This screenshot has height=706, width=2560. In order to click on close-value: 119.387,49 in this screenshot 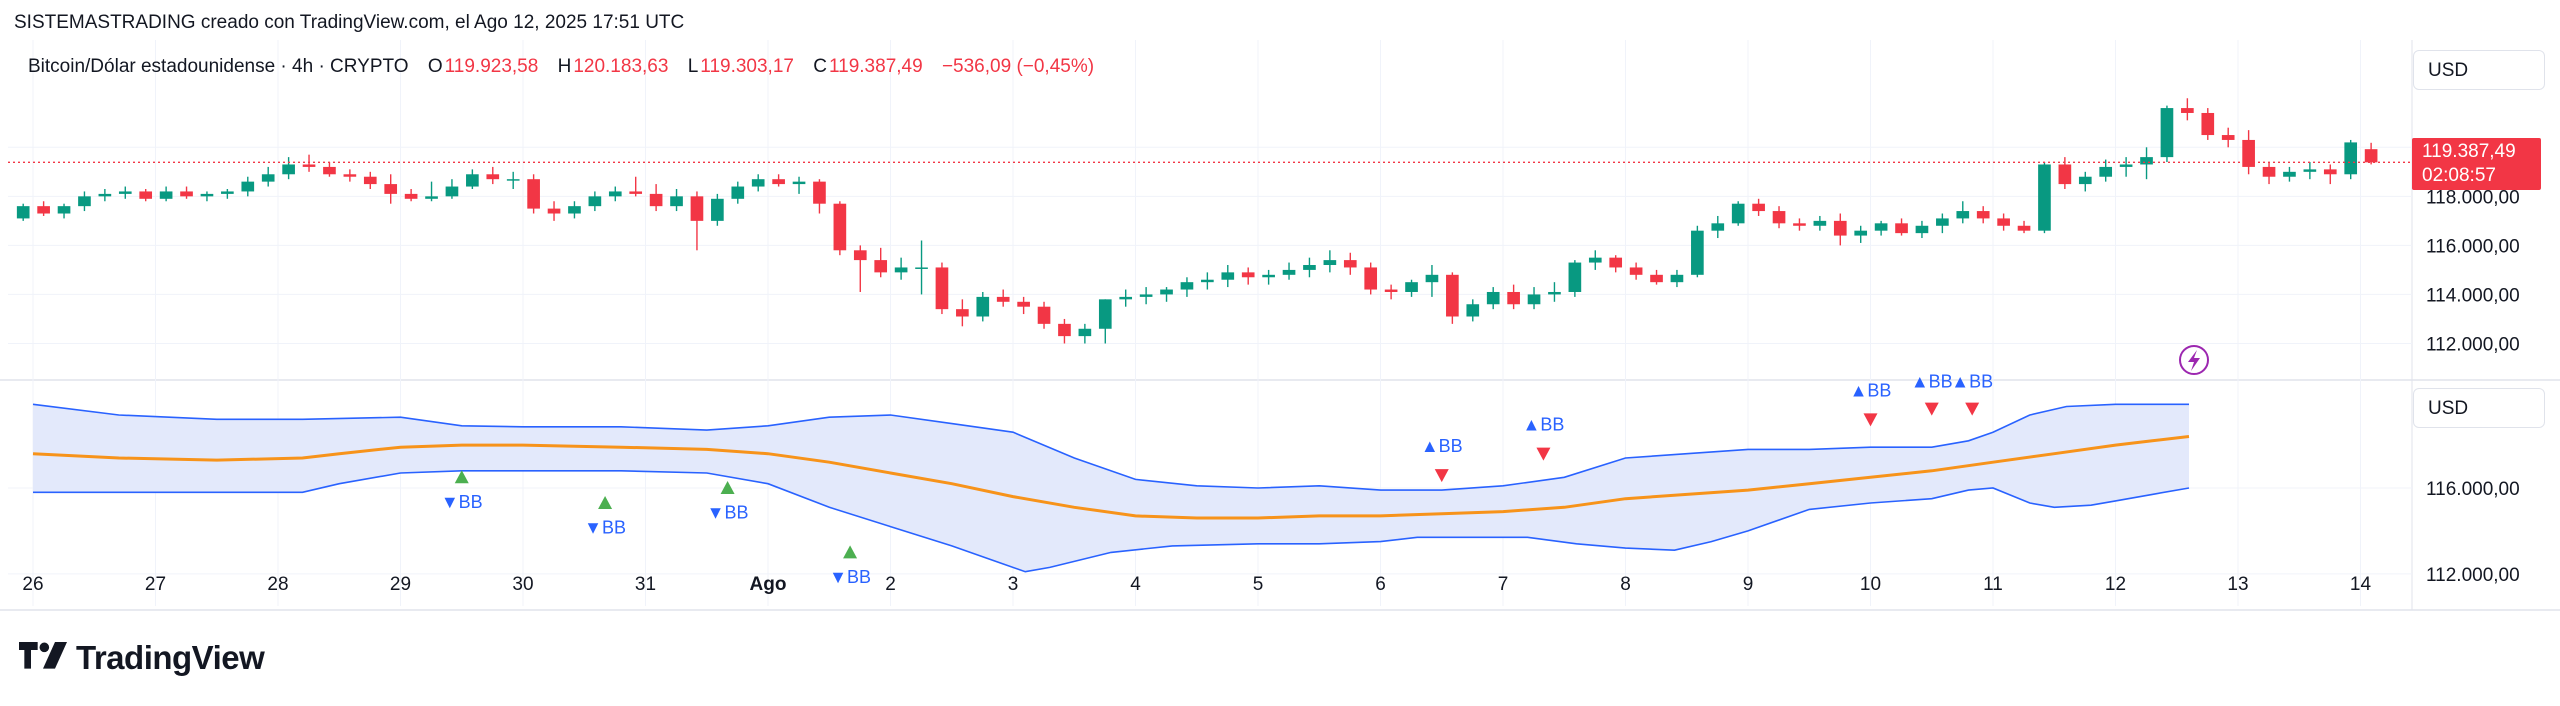, I will do `click(875, 66)`.